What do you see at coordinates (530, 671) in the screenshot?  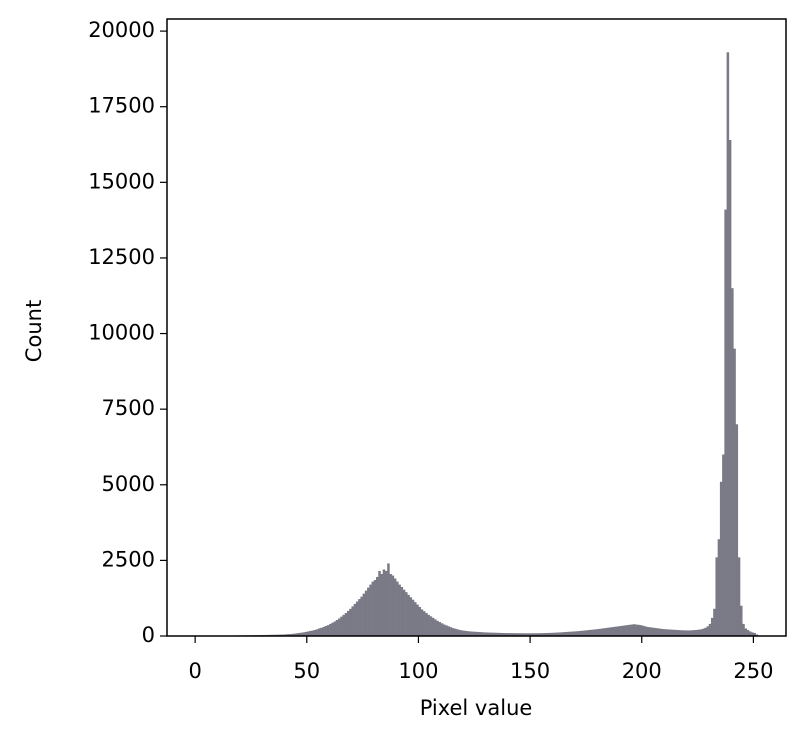 I see `x-tick-label: 150` at bounding box center [530, 671].